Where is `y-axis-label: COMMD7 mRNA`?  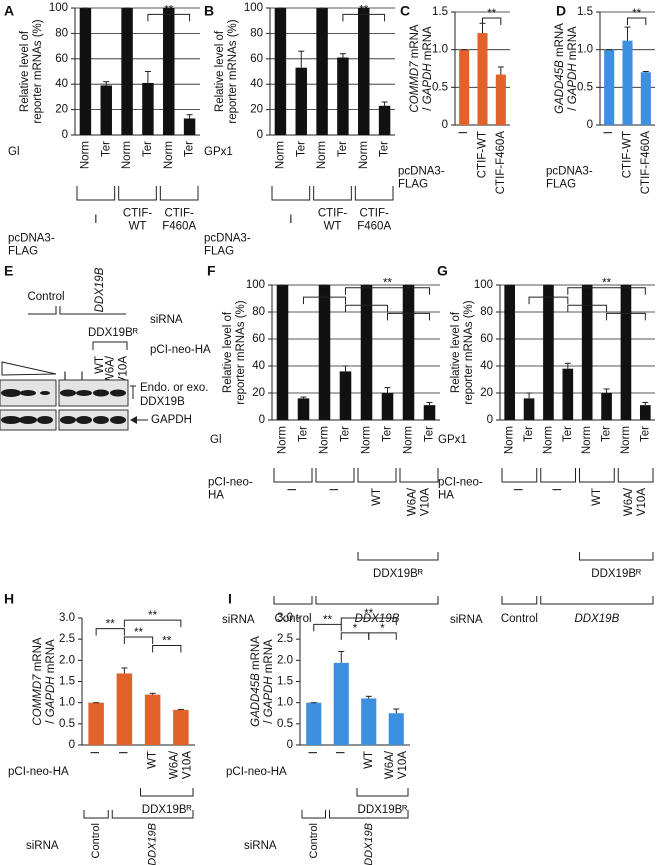
y-axis-label: COMMD7 mRNA is located at coordinates (415, 68).